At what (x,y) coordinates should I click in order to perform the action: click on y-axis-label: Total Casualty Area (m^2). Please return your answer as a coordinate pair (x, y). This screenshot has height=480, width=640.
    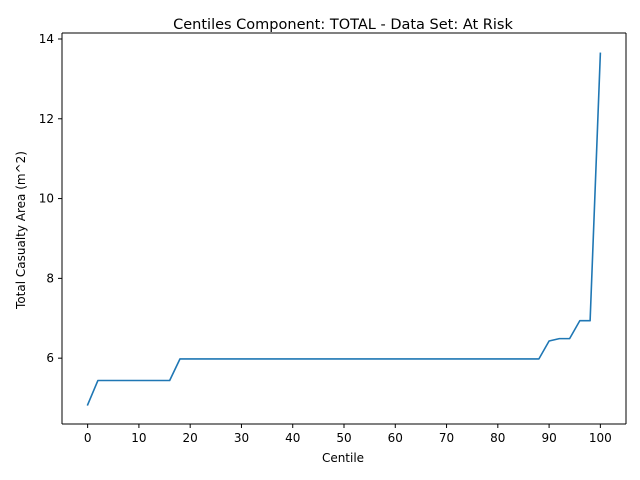
    Looking at the image, I should click on (21, 230).